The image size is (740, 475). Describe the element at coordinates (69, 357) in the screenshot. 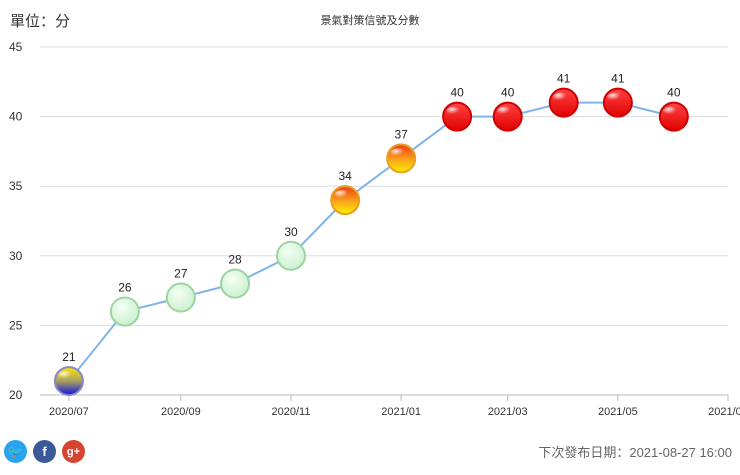

I see `data-label: 21` at that location.